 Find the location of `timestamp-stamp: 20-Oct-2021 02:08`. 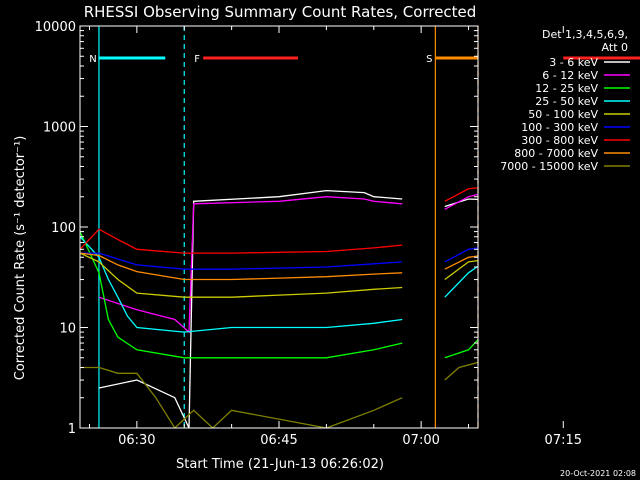

timestamp-stamp: 20-Oct-2021 02:08 is located at coordinates (598, 473).